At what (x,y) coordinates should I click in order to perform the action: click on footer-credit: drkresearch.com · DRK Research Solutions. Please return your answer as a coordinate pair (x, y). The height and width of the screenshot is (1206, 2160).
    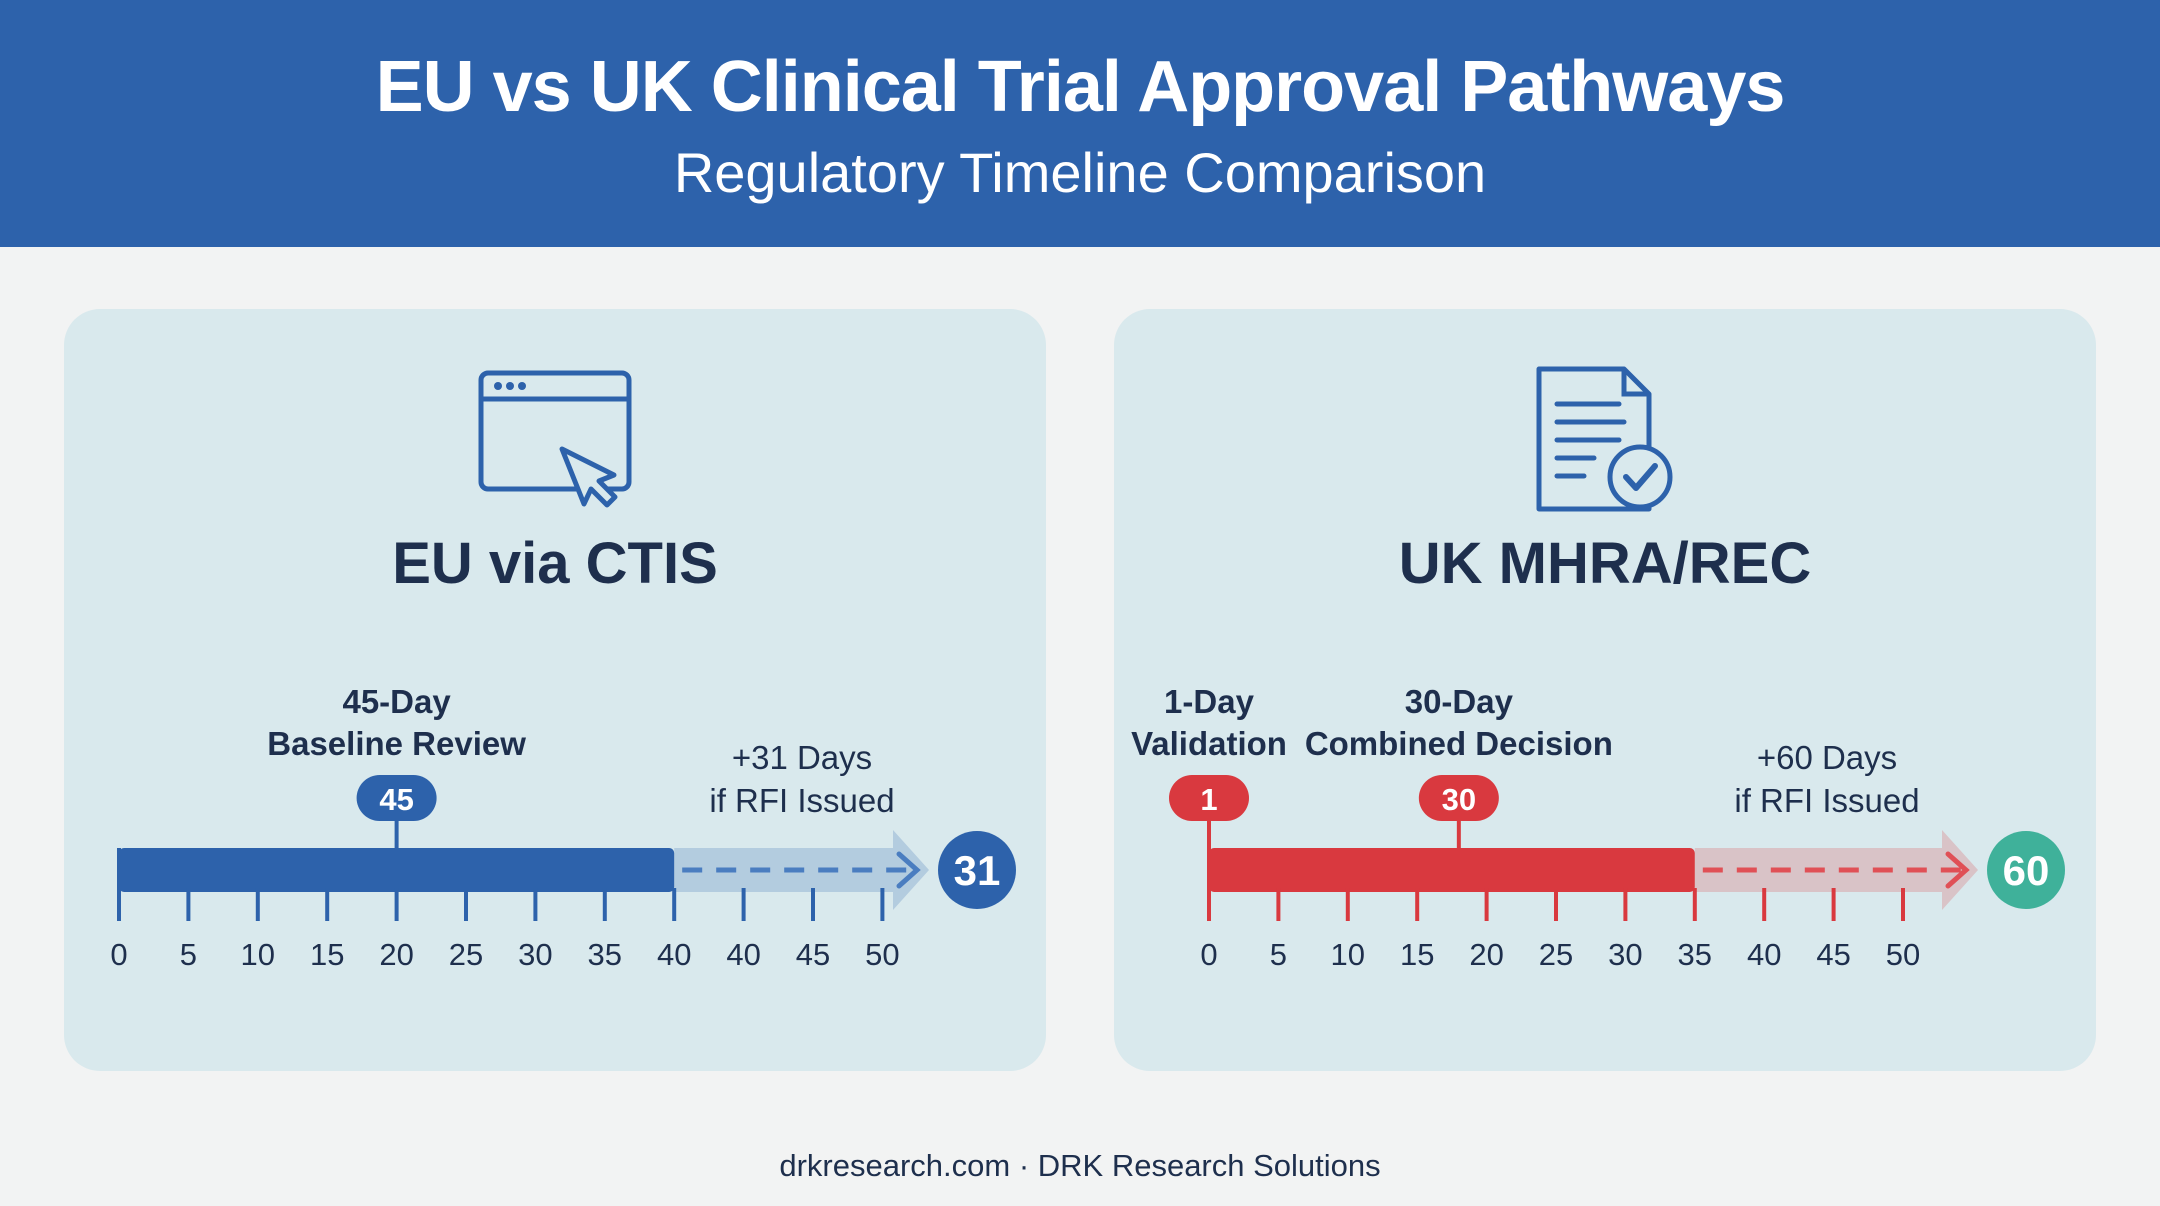
    Looking at the image, I should click on (1080, 1165).